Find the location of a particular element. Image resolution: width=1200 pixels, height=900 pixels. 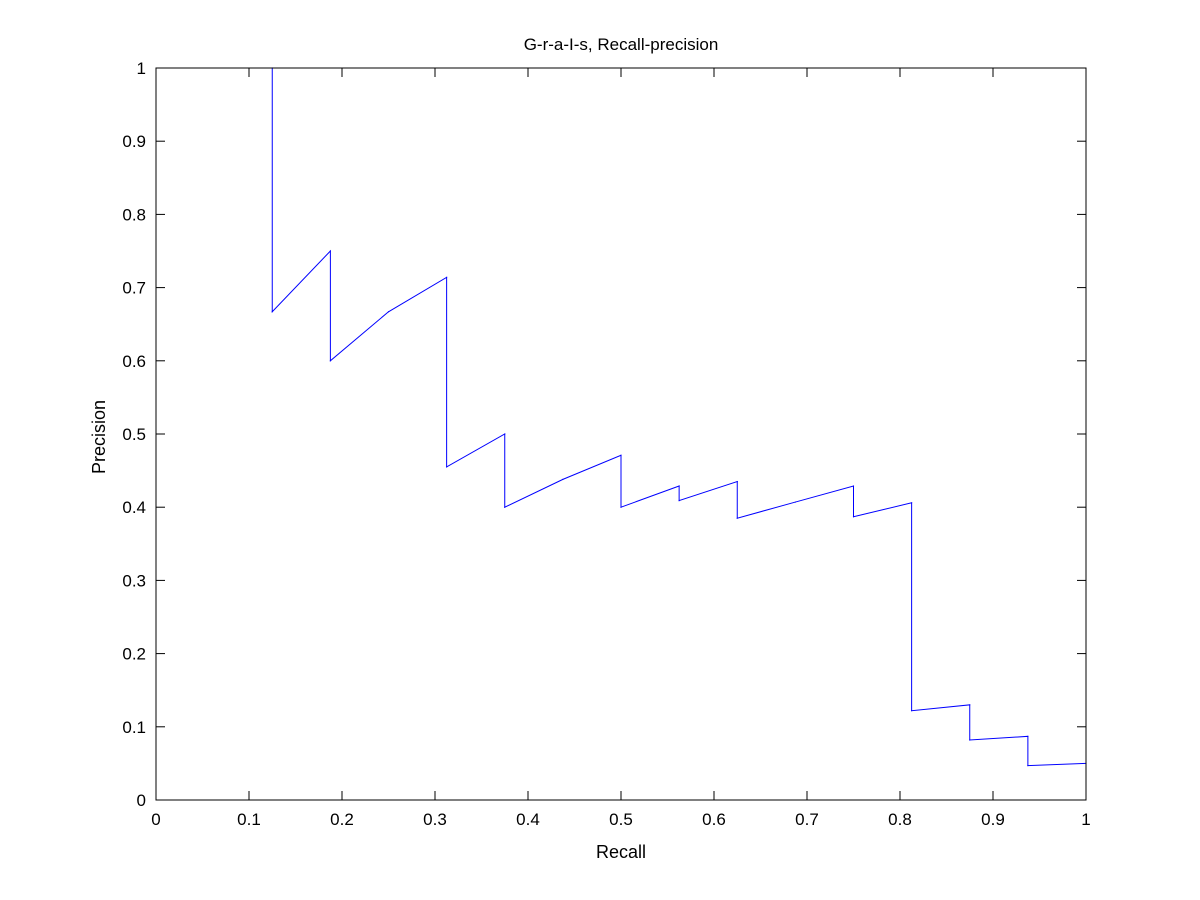

y-tick-label: 0.3 is located at coordinates (134, 580).